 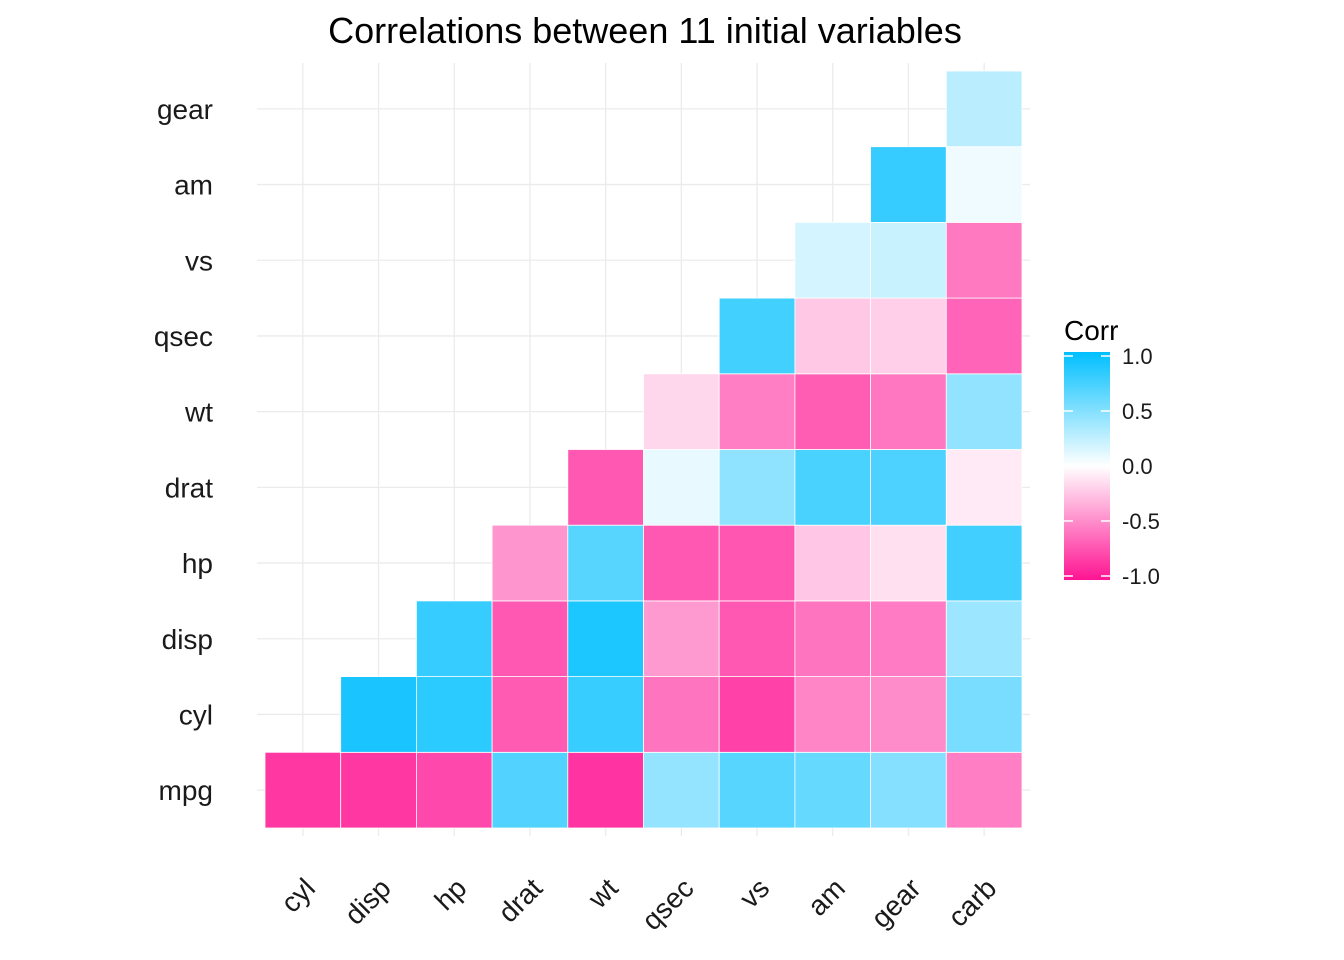 What do you see at coordinates (833, 487) in the screenshot?
I see `tile-am-drat` at bounding box center [833, 487].